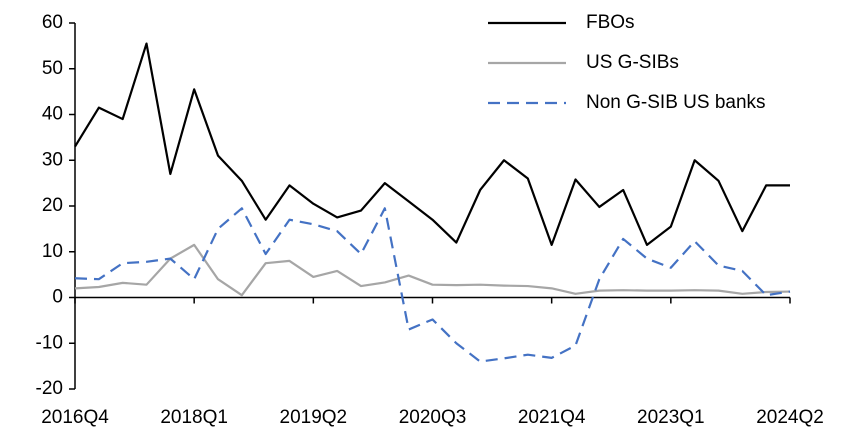 Image resolution: width=852 pixels, height=447 pixels. What do you see at coordinates (314, 417) in the screenshot?
I see `x-tick-label: 2019Q2` at bounding box center [314, 417].